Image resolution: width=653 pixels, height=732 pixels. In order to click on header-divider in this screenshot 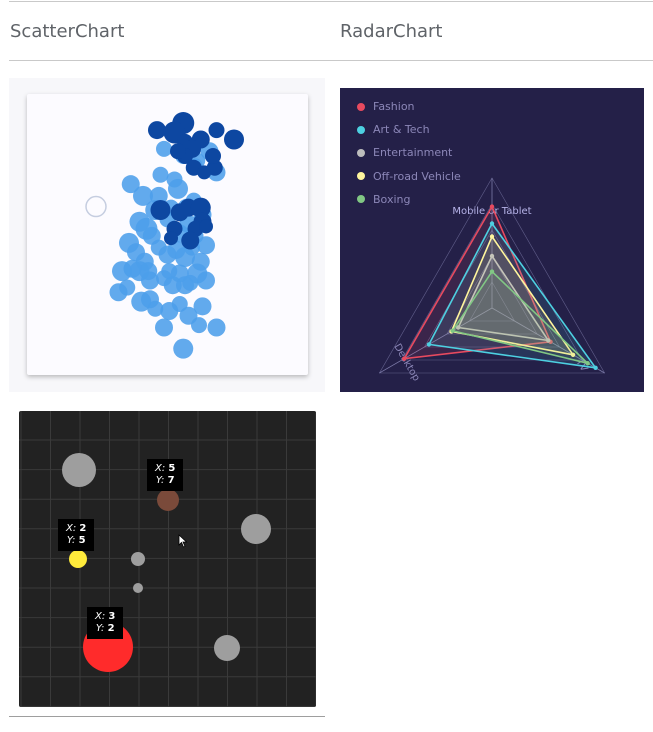, I will do `click(331, 60)`.